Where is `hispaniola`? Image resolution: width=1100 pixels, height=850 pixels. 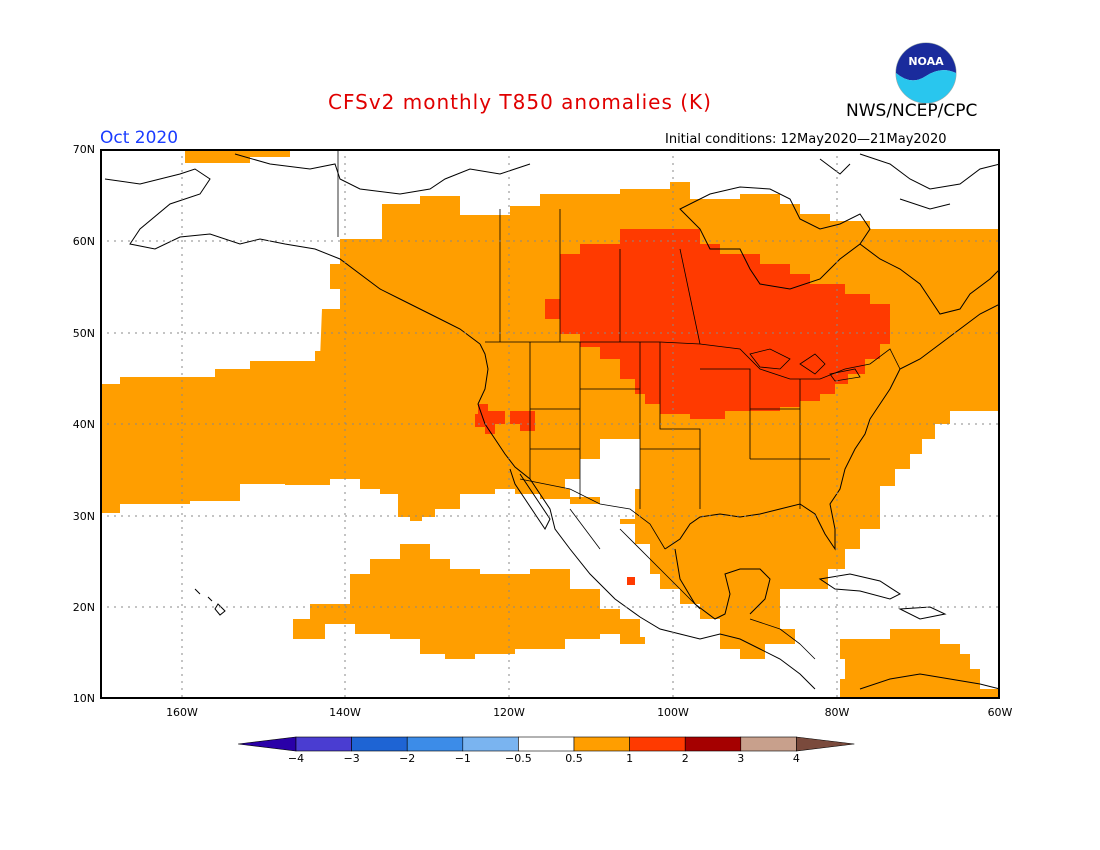
hispaniola is located at coordinates (922, 613).